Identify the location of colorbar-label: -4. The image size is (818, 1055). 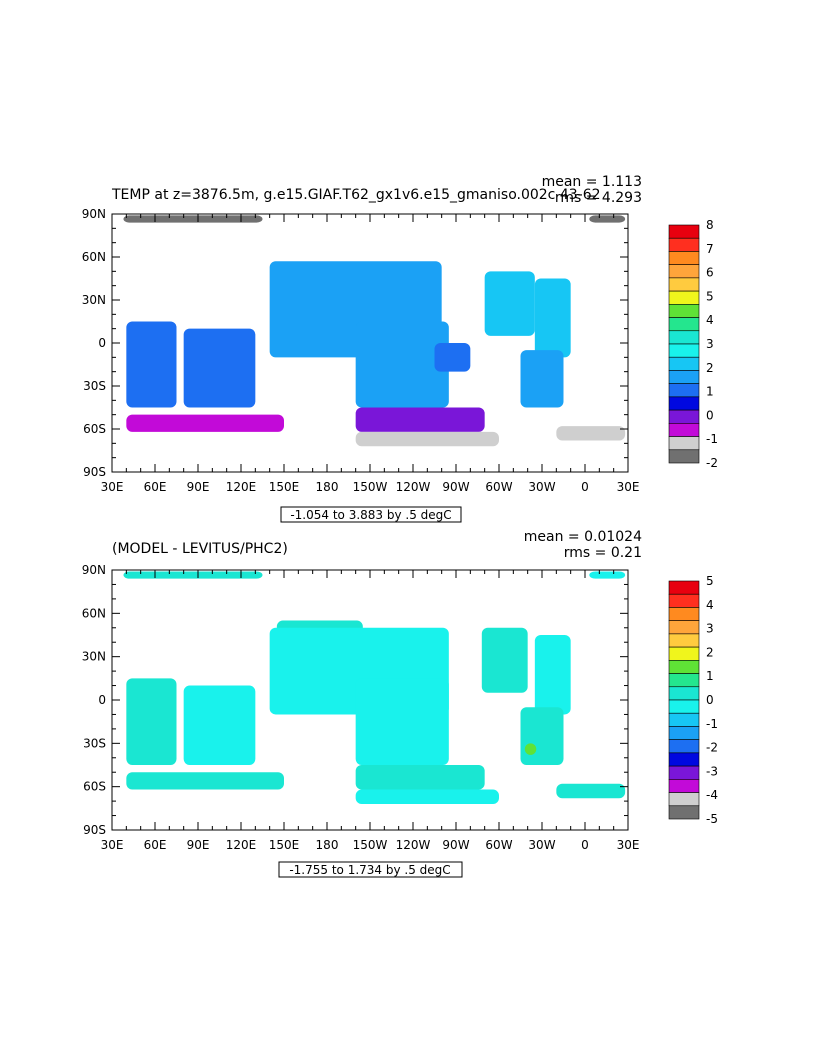
(712, 795).